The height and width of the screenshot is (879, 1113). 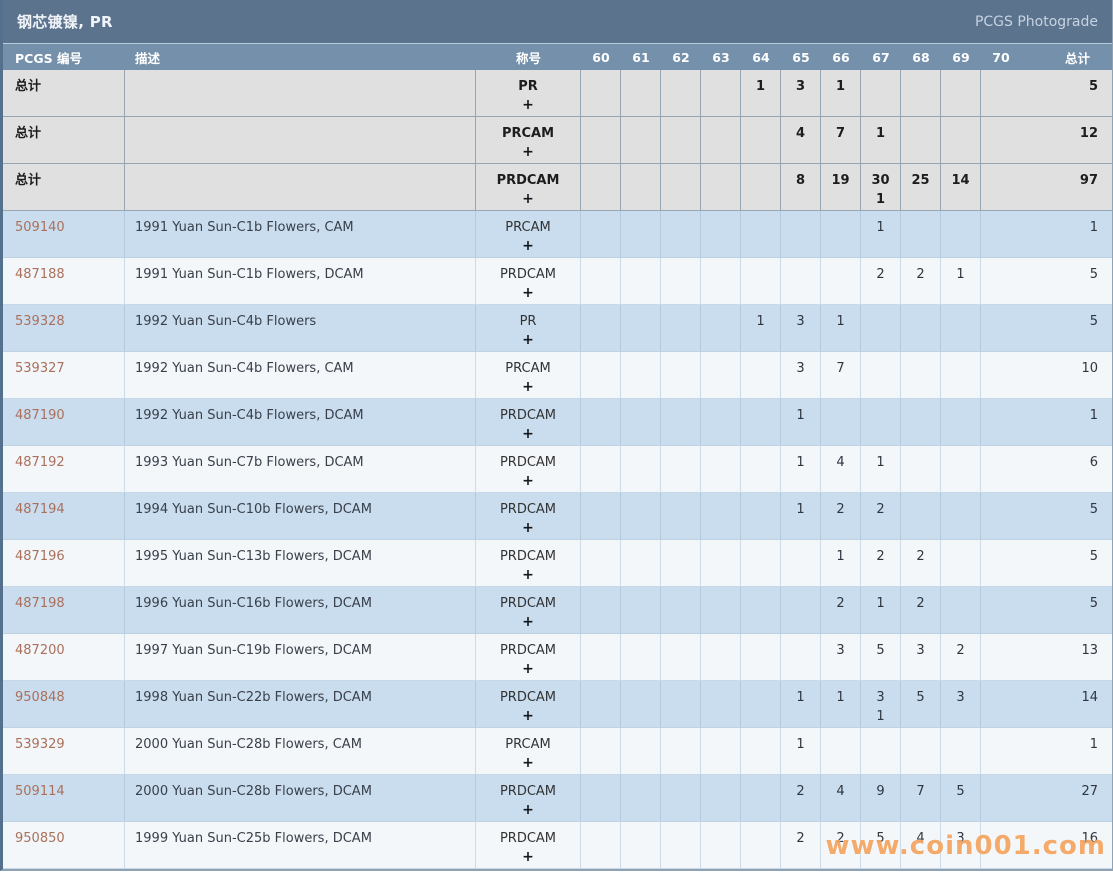 What do you see at coordinates (801, 93) in the screenshot?
I see `grade-65-cell: 3` at bounding box center [801, 93].